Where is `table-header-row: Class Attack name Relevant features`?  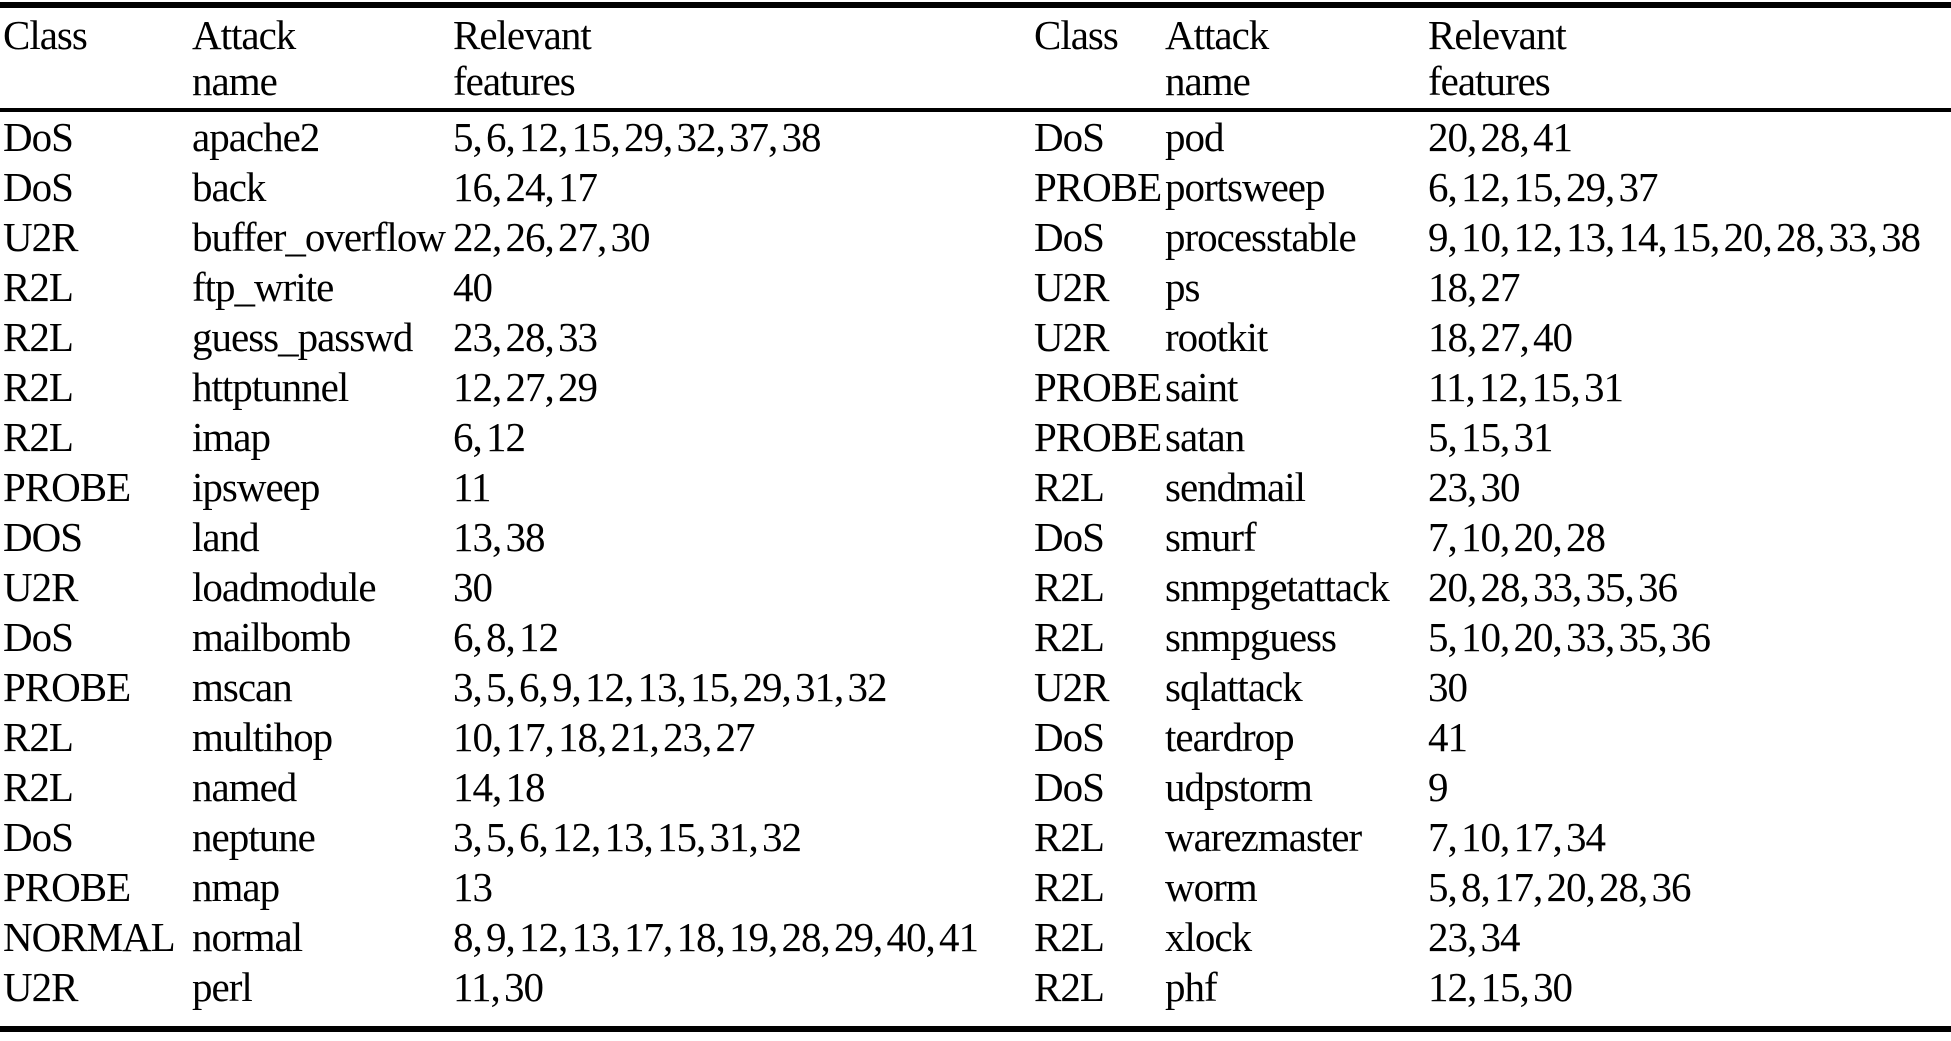 table-header-row: Class Attack name Relevant features is located at coordinates (517, 62).